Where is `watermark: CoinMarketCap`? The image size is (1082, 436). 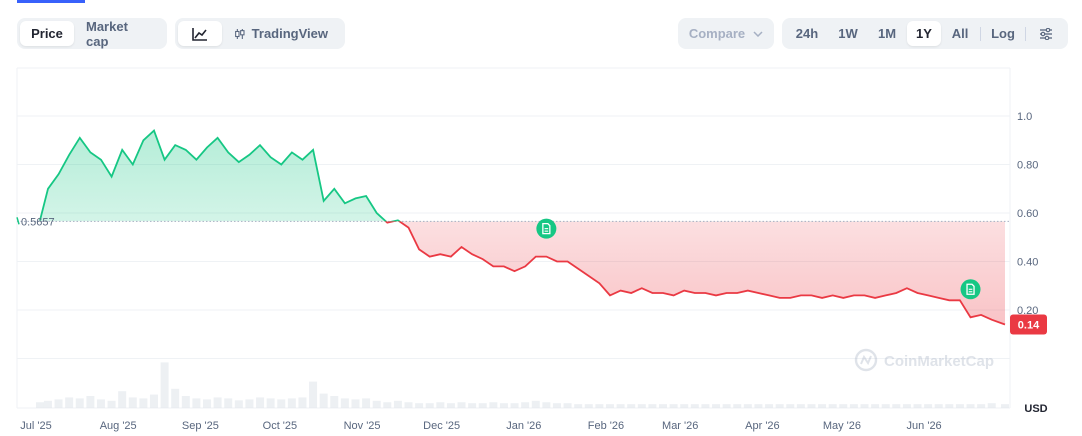 watermark: CoinMarketCap is located at coordinates (924, 360).